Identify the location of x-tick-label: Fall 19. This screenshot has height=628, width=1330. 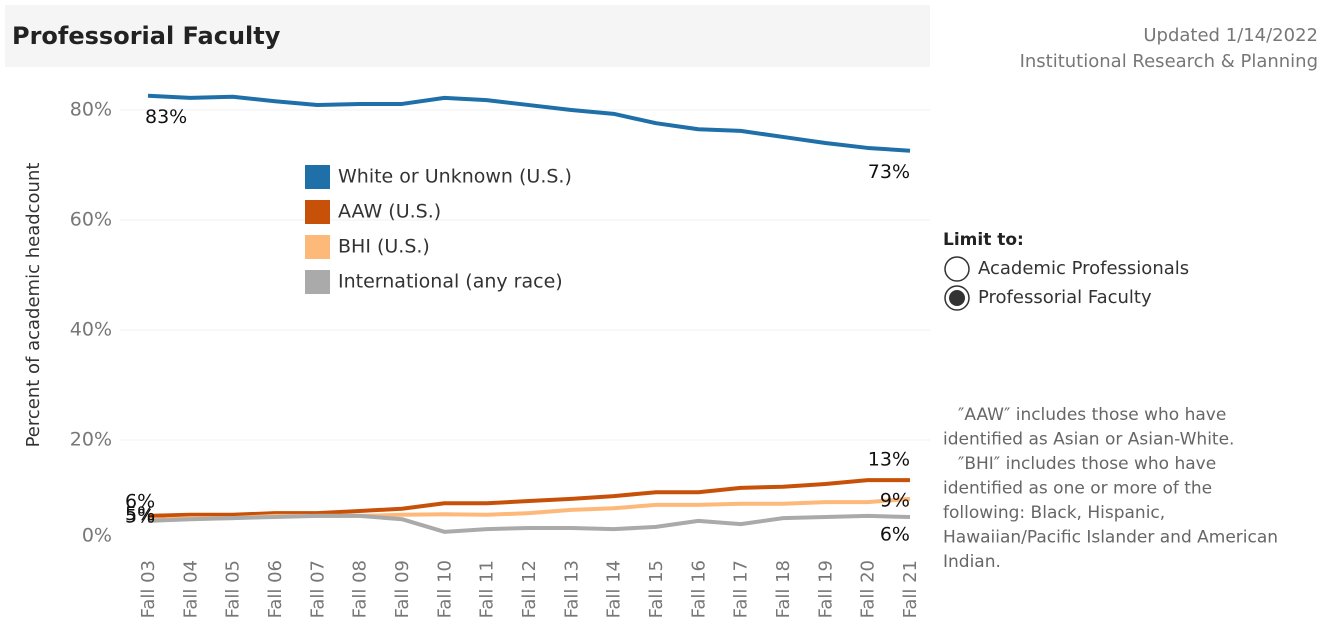
(825, 589).